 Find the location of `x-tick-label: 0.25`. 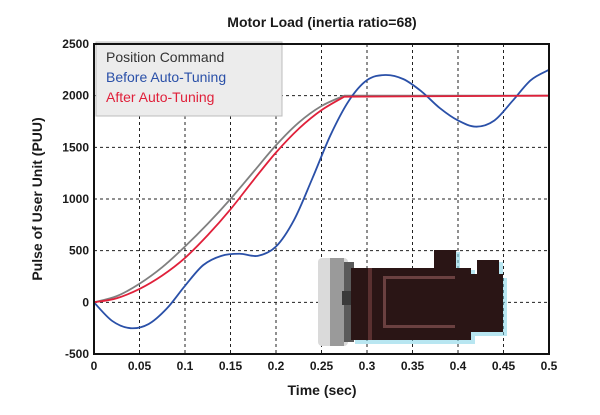

x-tick-label: 0.25 is located at coordinates (322, 366).